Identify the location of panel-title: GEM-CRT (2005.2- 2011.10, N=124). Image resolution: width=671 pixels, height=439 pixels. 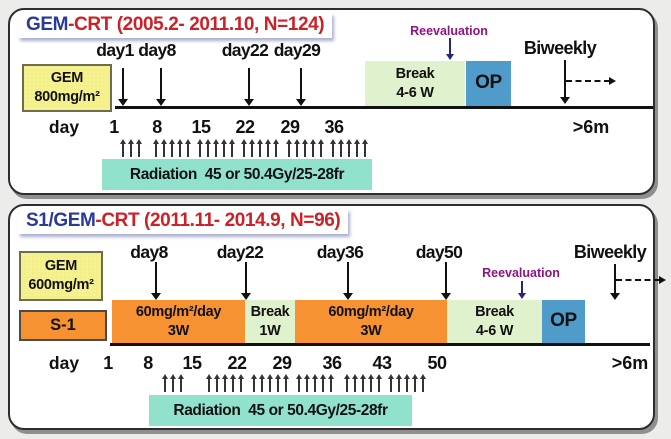
(175, 25).